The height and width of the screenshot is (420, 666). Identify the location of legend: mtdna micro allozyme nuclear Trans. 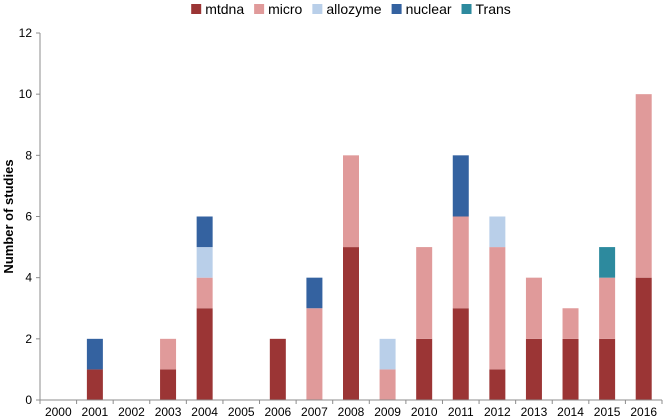
(351, 9).